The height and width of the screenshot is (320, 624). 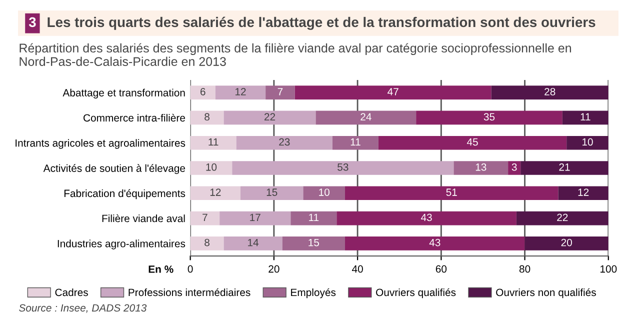 I want to click on data-label: 3, so click(x=514, y=167).